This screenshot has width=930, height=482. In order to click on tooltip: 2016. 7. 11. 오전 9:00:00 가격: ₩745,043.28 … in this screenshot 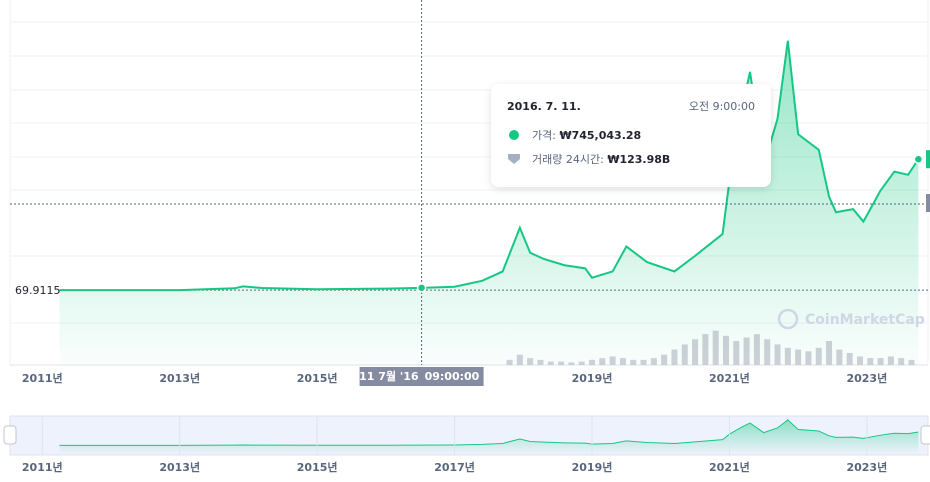, I will do `click(631, 135)`.